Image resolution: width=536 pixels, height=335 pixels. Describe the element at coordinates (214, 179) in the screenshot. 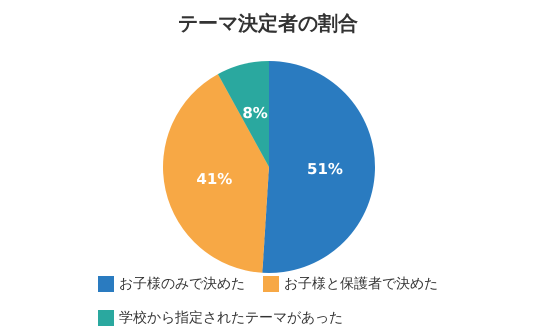

I see `data-label: 41%` at that location.